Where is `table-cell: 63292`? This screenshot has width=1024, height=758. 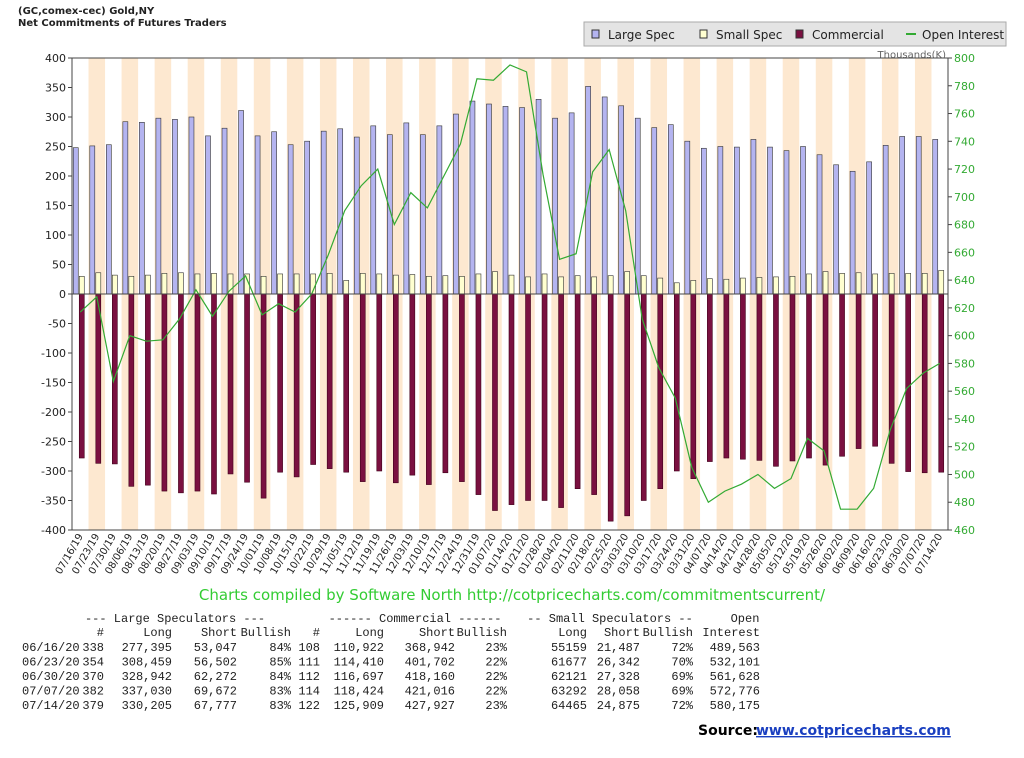
table-cell: 63292 is located at coordinates (569, 692).